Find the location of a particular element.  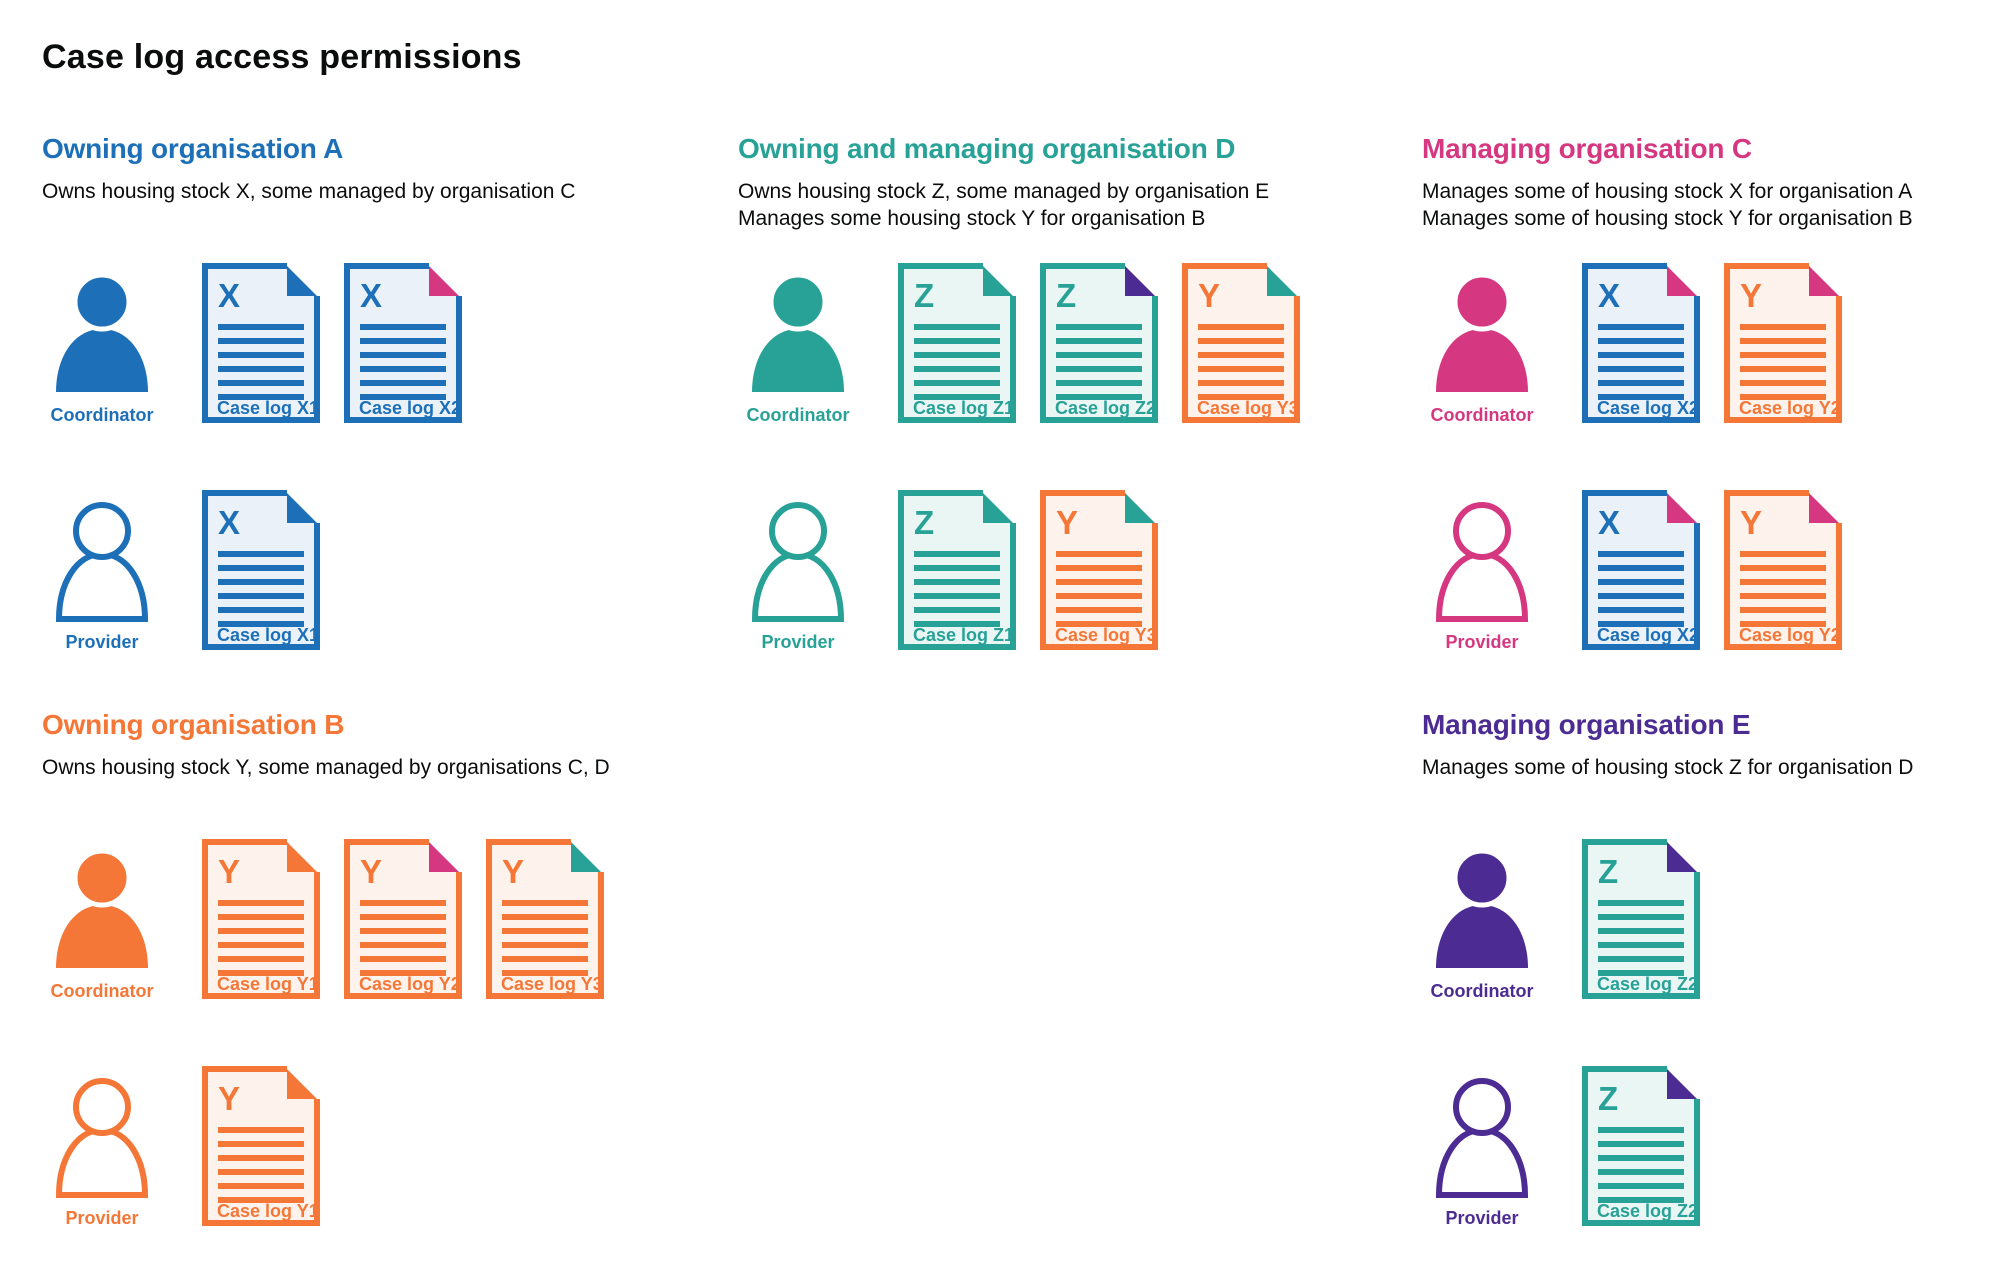

docs-row: X Case log X1 X Case log X2 is located at coordinates (332, 343).